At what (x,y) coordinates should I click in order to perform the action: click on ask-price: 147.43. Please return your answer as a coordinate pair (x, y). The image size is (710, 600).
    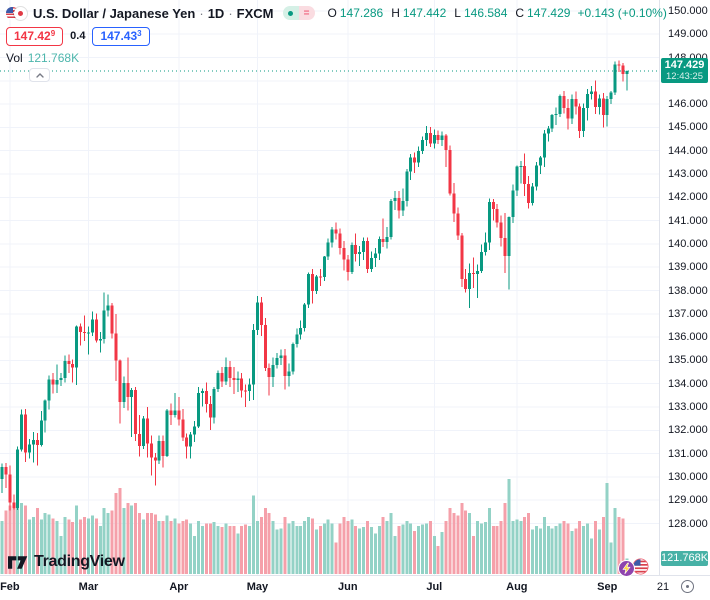
    Looking at the image, I should click on (119, 35).